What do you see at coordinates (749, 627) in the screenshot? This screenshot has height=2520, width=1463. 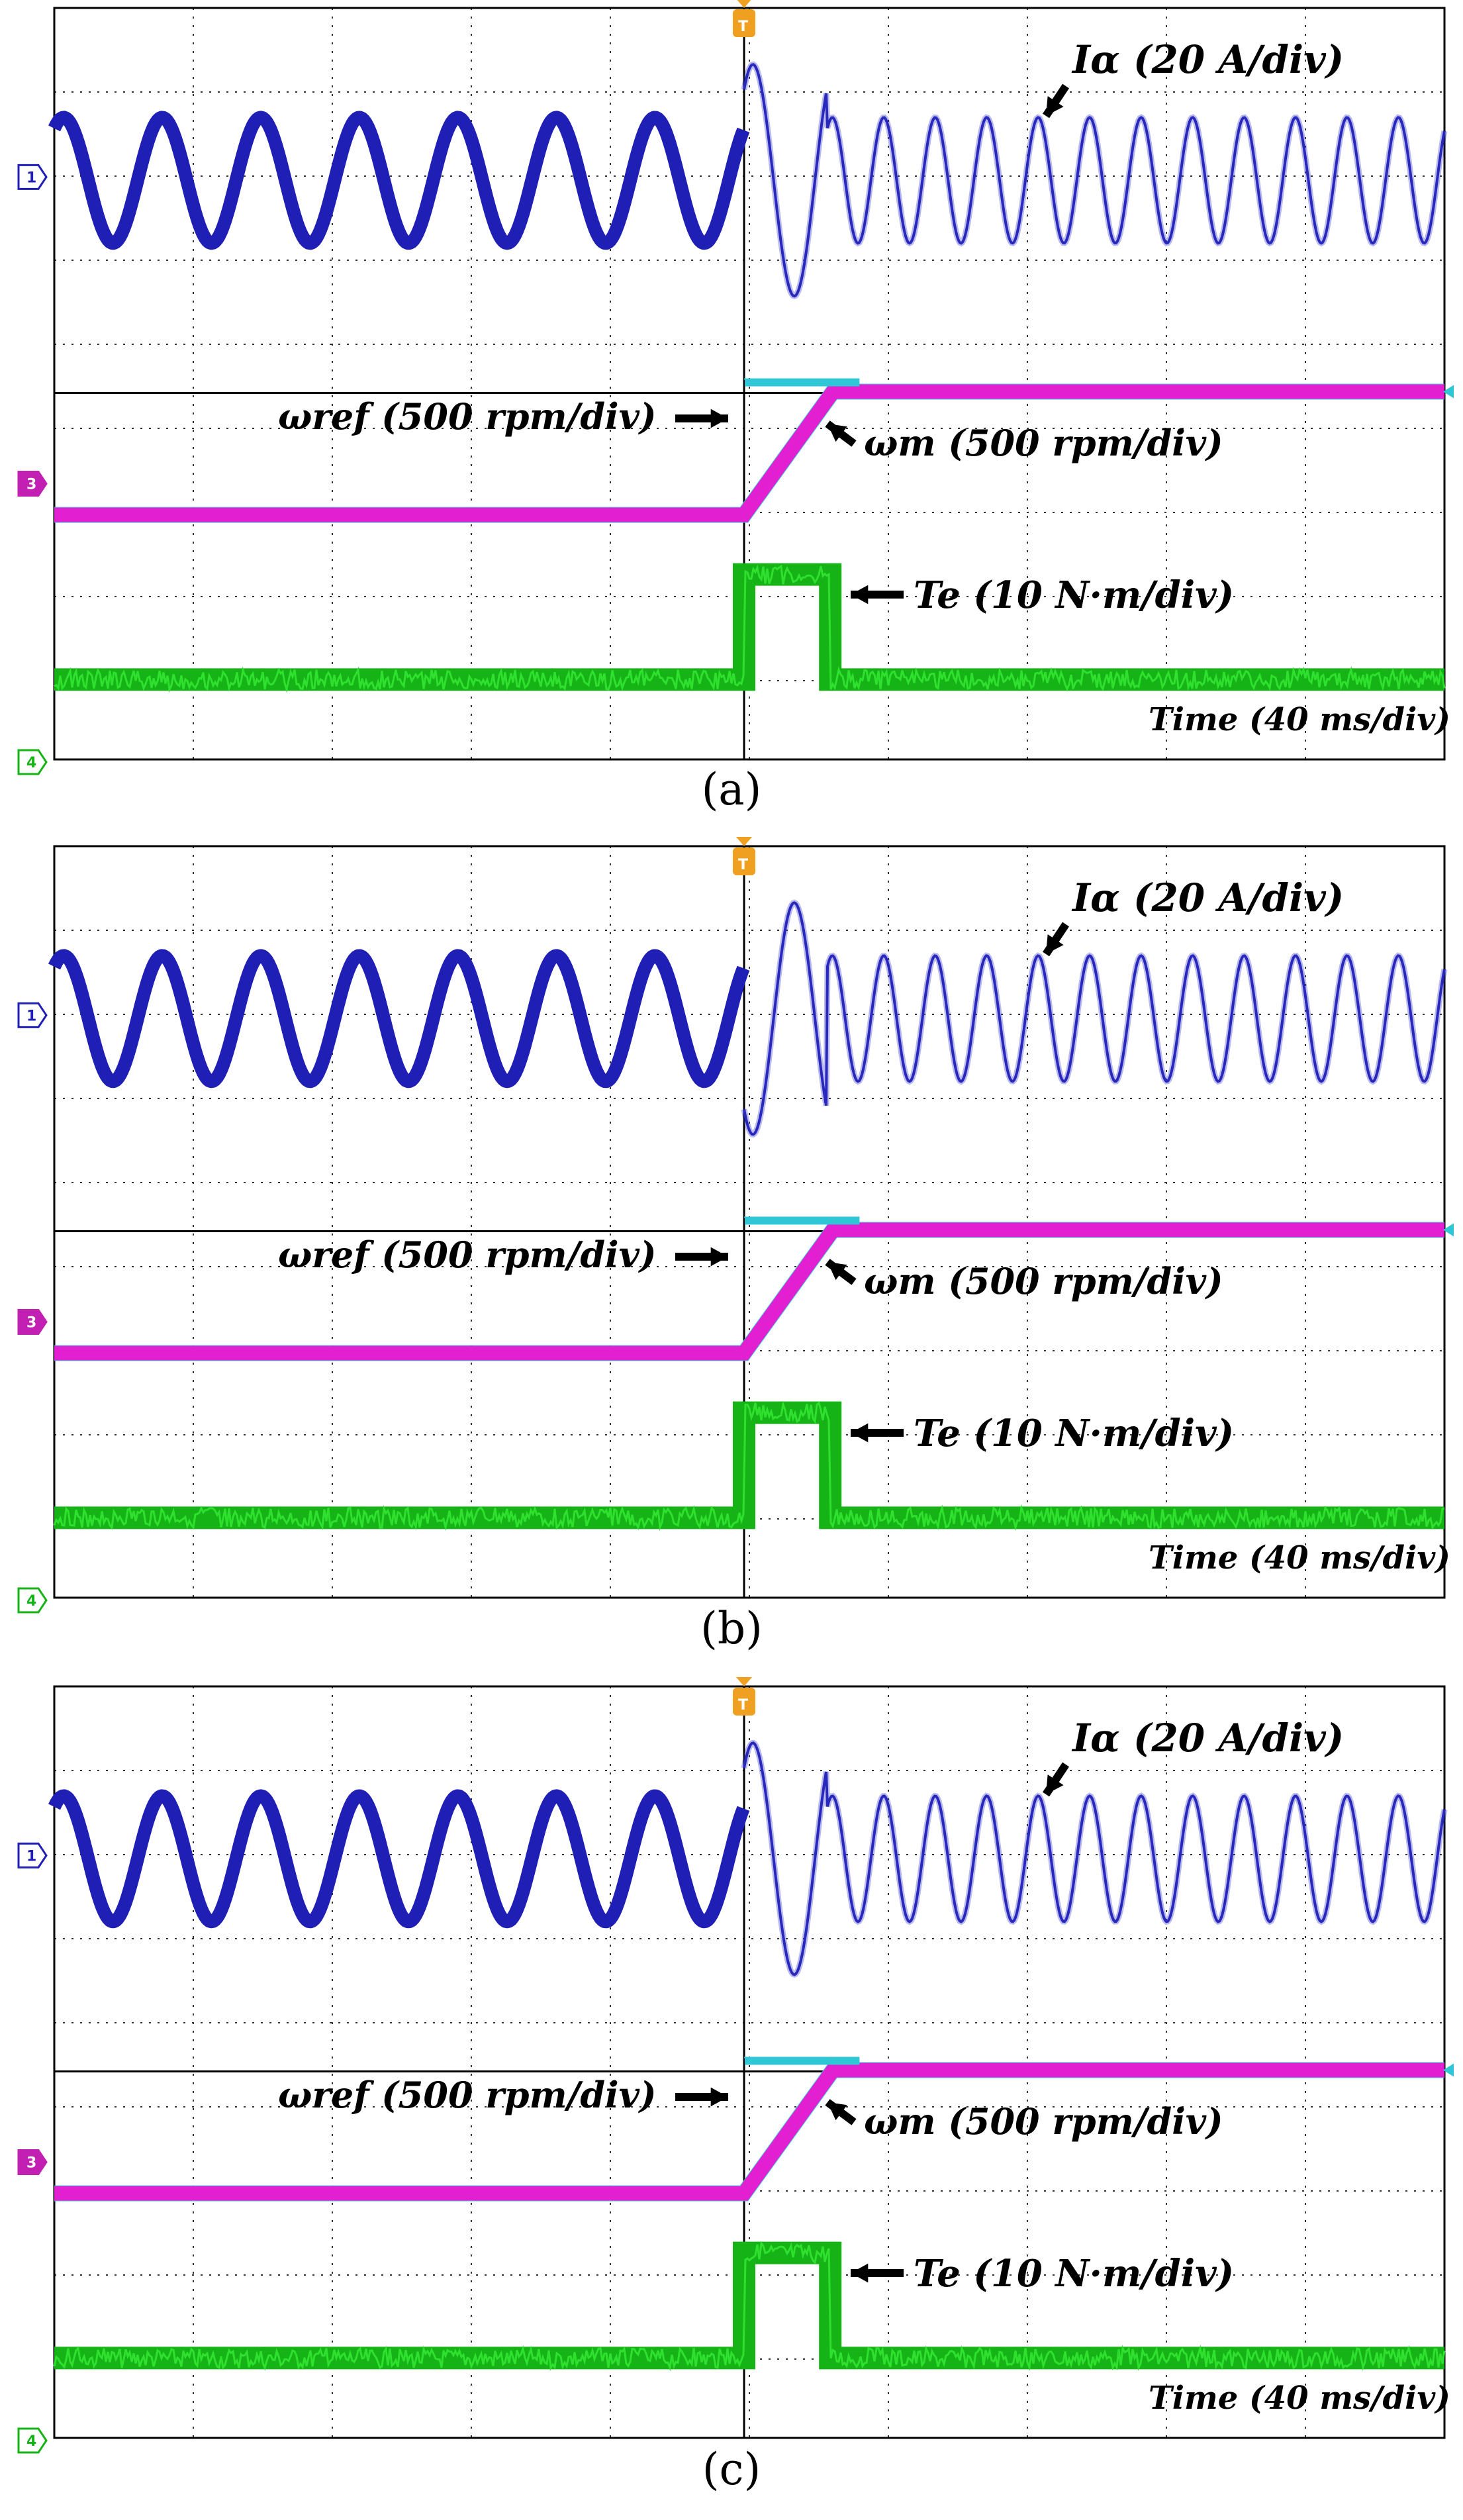 I see `series-te-band` at bounding box center [749, 627].